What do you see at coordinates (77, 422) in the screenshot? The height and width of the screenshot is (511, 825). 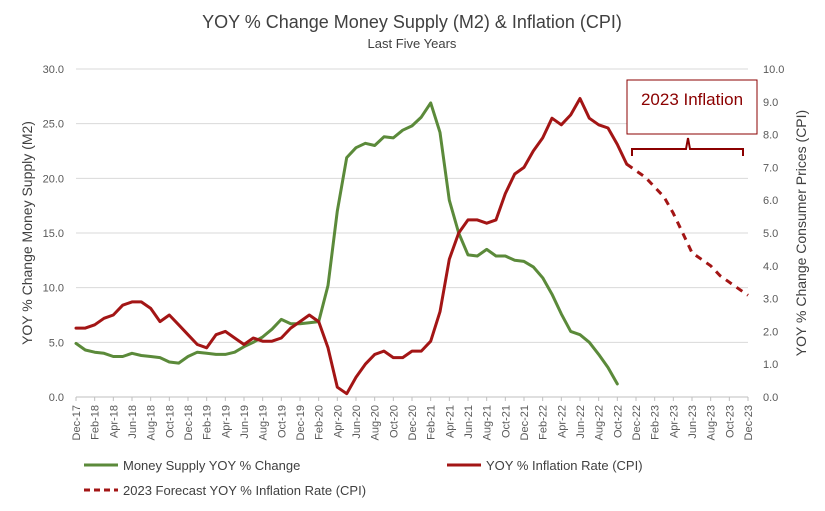 I see `x-tick-label: Dec-17` at bounding box center [77, 422].